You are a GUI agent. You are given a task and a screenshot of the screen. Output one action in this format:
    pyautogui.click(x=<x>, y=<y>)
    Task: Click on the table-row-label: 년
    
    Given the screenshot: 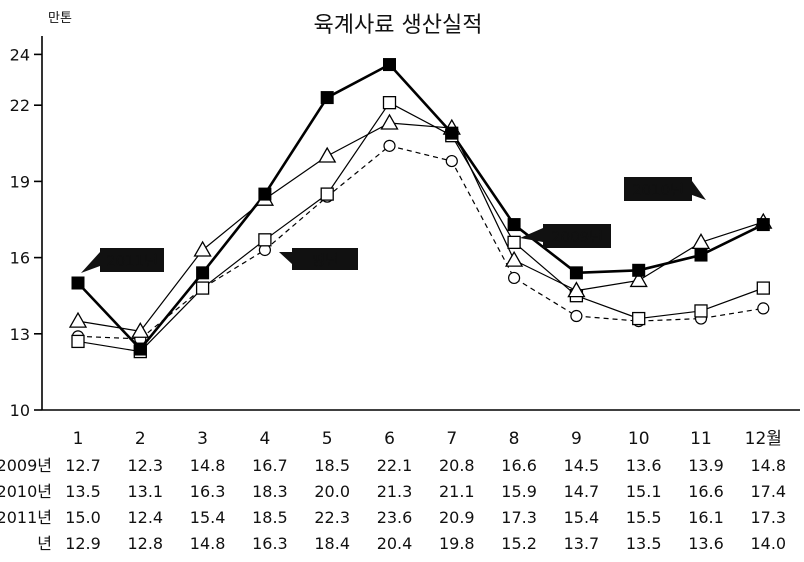 What is the action you would take?
    pyautogui.click(x=44, y=543)
    